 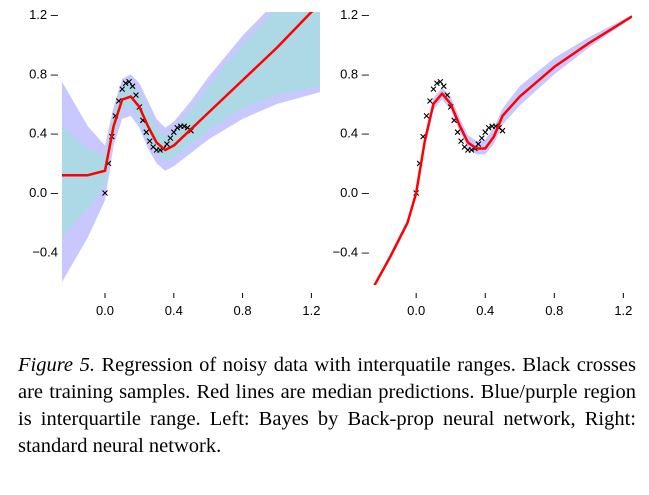 What do you see at coordinates (56, 365) in the screenshot?
I see `caption-label: Figure 5.` at bounding box center [56, 365].